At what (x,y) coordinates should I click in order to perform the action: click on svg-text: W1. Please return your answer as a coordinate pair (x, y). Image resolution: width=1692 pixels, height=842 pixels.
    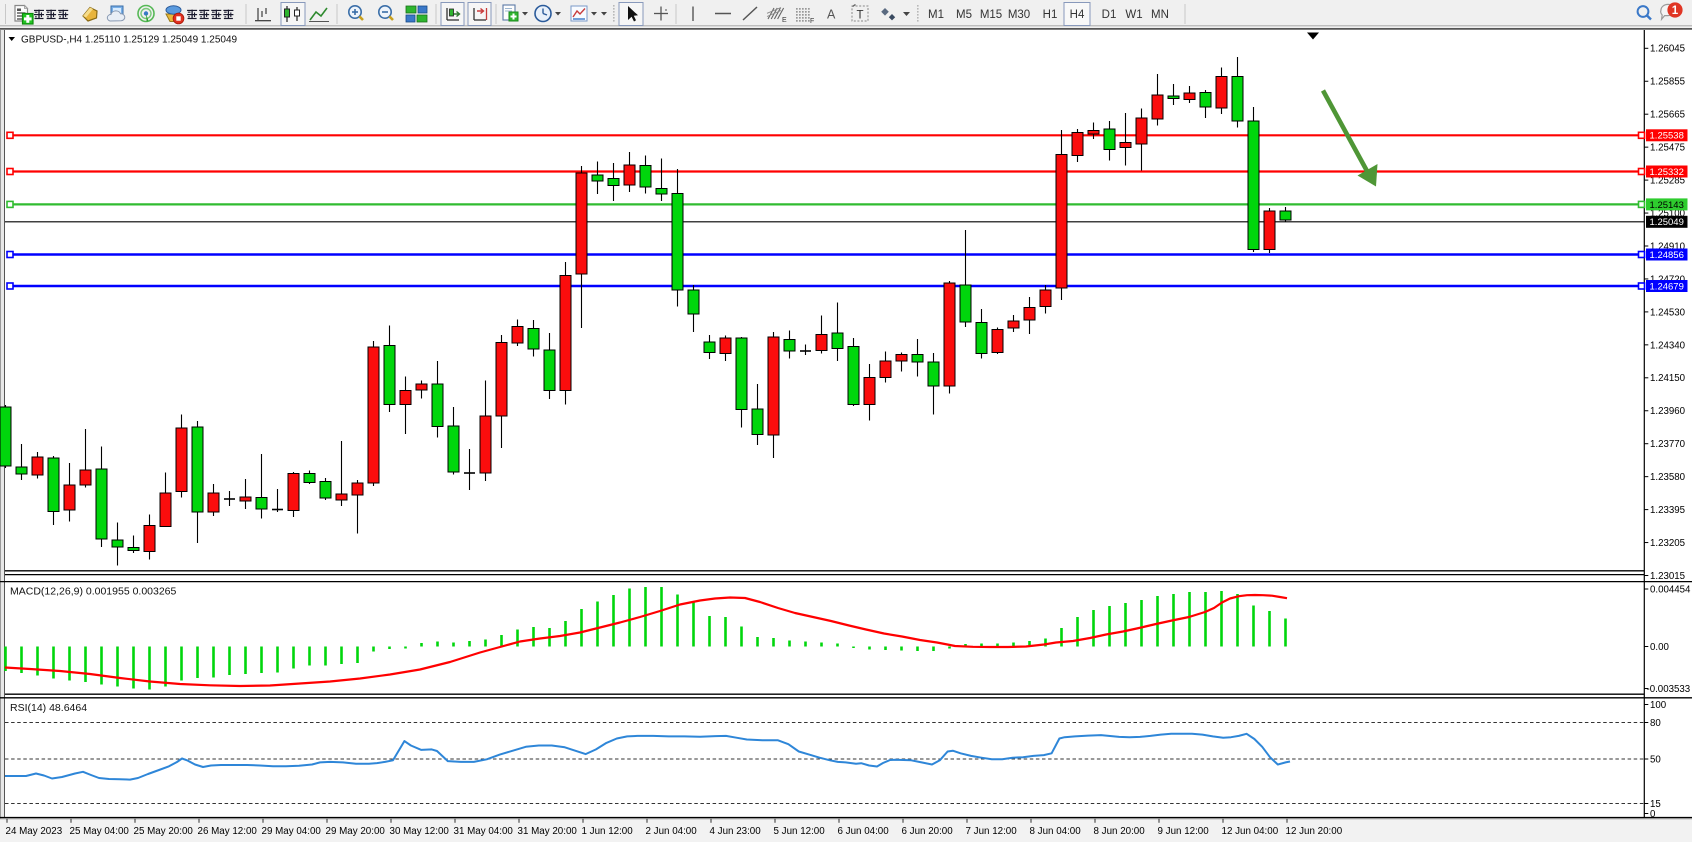
    Looking at the image, I should click on (1133, 15).